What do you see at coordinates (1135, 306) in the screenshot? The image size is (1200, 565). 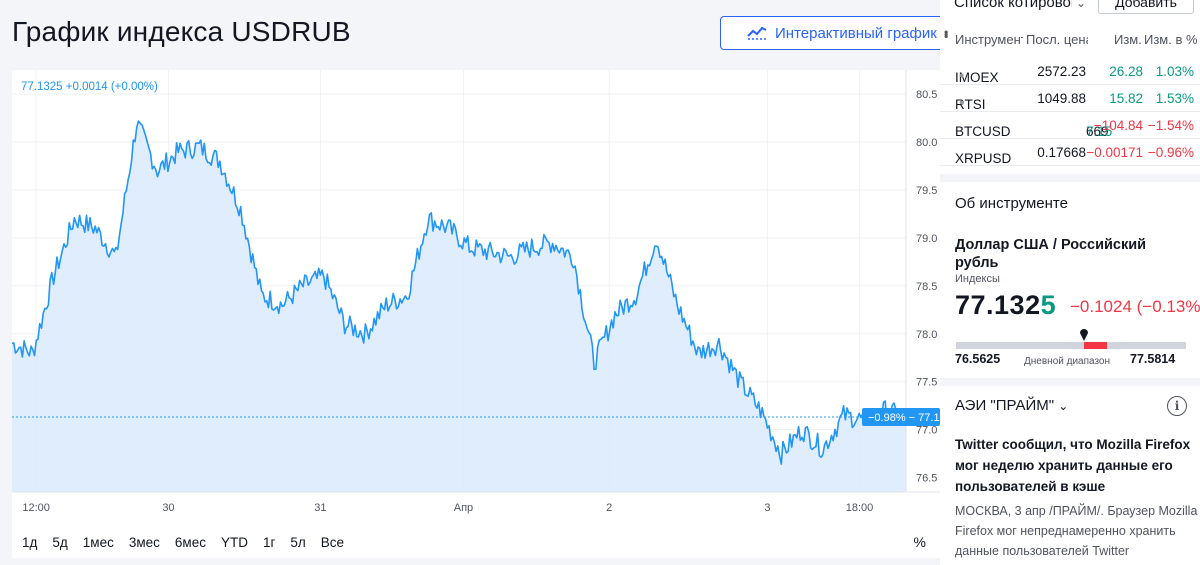 I see `price-change: −0.1024 (−0.13%)` at bounding box center [1135, 306].